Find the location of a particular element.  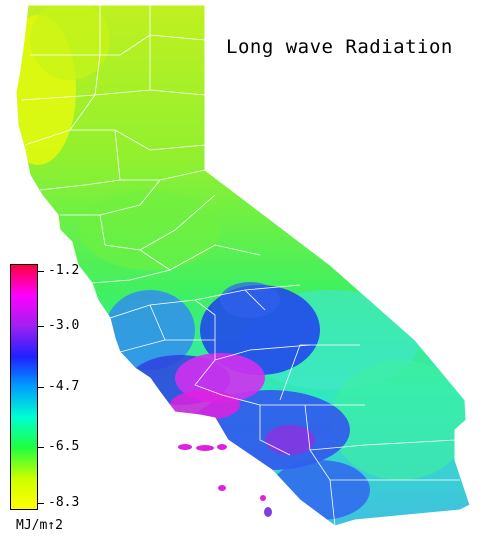

legend-label: -4.7 is located at coordinates (64, 386).